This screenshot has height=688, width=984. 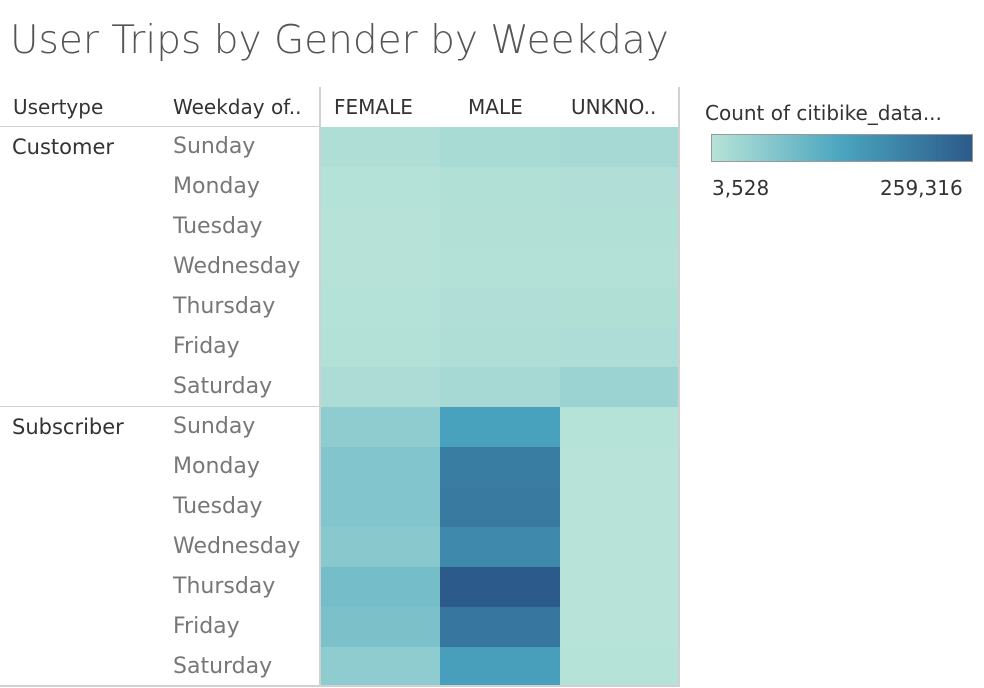 I want to click on row-label-subscriber-saturday: Saturday, so click(x=223, y=666).